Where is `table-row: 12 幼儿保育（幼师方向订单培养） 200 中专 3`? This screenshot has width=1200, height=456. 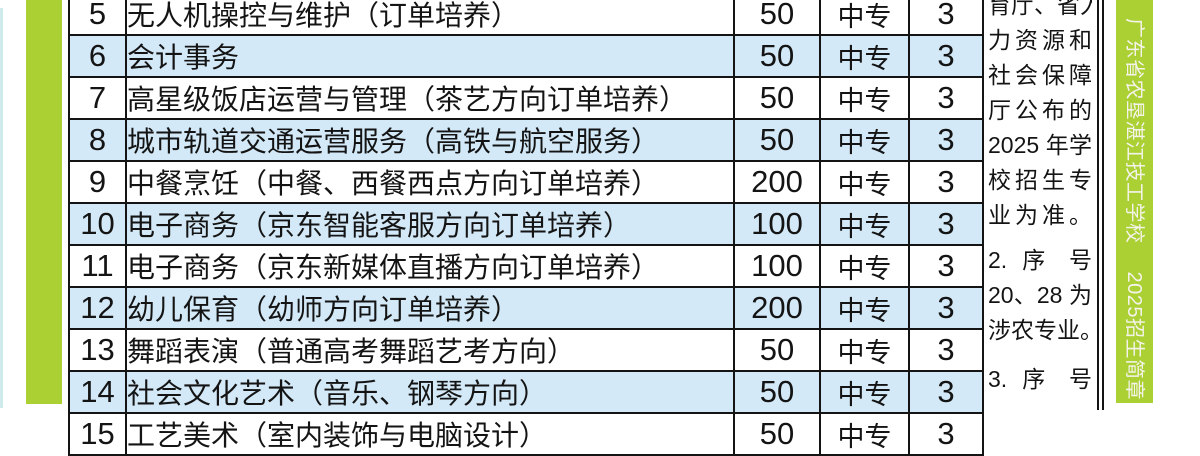
table-row: 12 幼儿保育（幼师方向订单培养） 200 中专 3 is located at coordinates (526, 308).